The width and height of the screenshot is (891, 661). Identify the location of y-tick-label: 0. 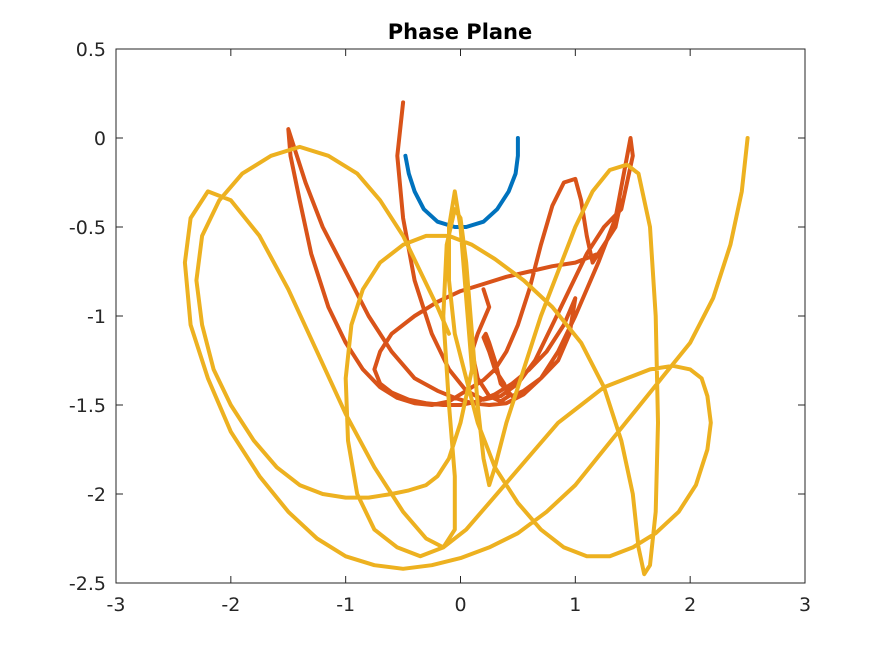
(100, 139).